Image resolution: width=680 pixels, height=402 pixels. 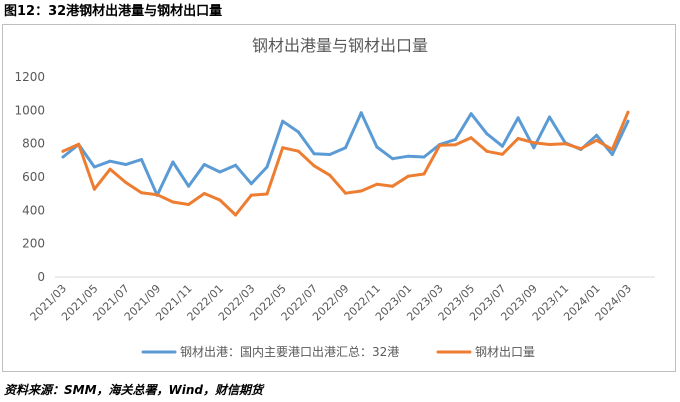 What do you see at coordinates (340, 45) in the screenshot?
I see `chart-title: 钢材出港量与钢材出口量` at bounding box center [340, 45].